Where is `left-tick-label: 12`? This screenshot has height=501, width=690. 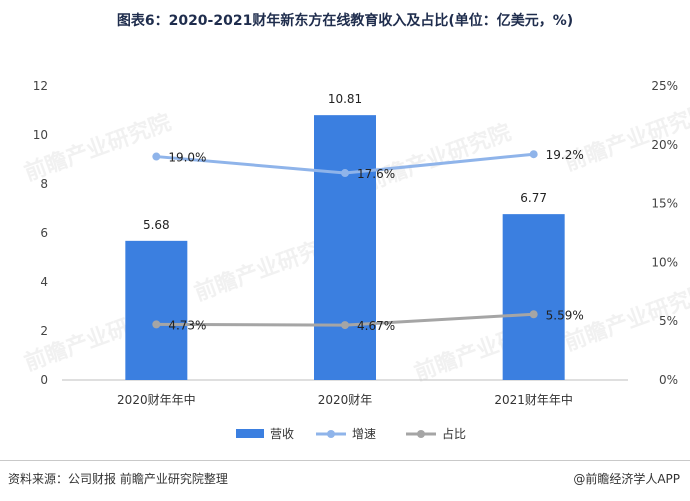
left-tick-label: 12 is located at coordinates (40, 86).